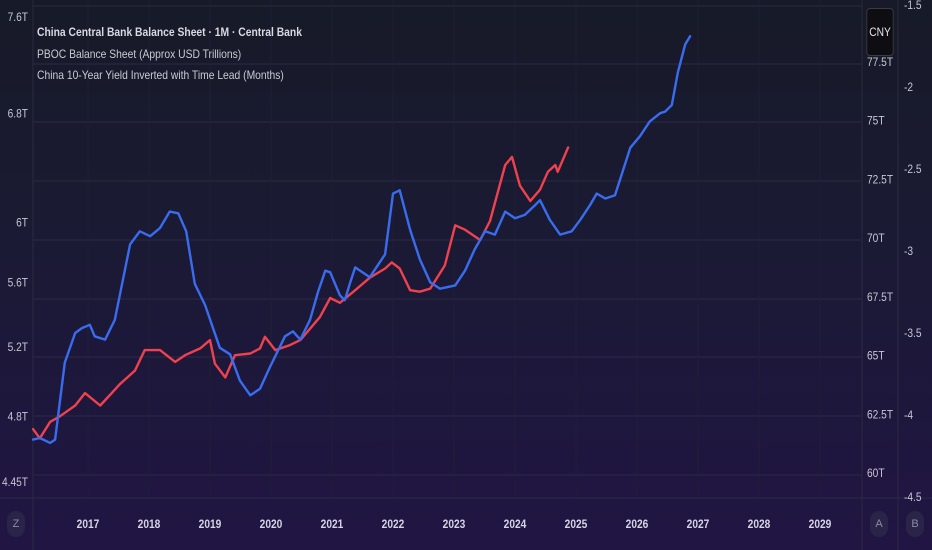 The width and height of the screenshot is (932, 550). What do you see at coordinates (18, 417) in the screenshot?
I see `left-axis-tick-label: 4.8T` at bounding box center [18, 417].